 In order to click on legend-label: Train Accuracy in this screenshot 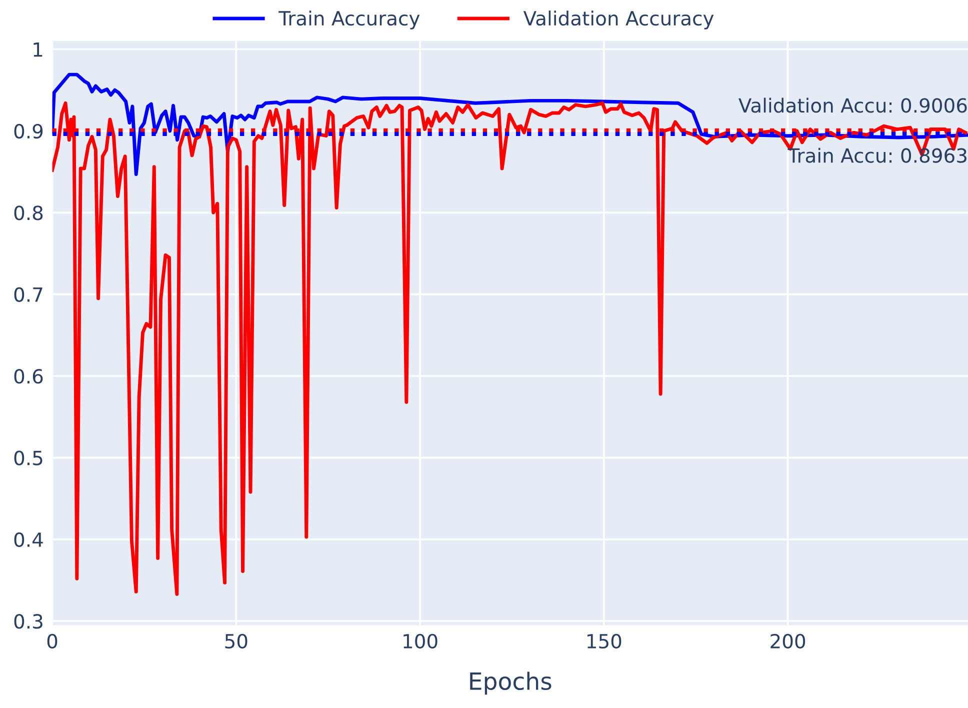, I will do `click(349, 20)`.